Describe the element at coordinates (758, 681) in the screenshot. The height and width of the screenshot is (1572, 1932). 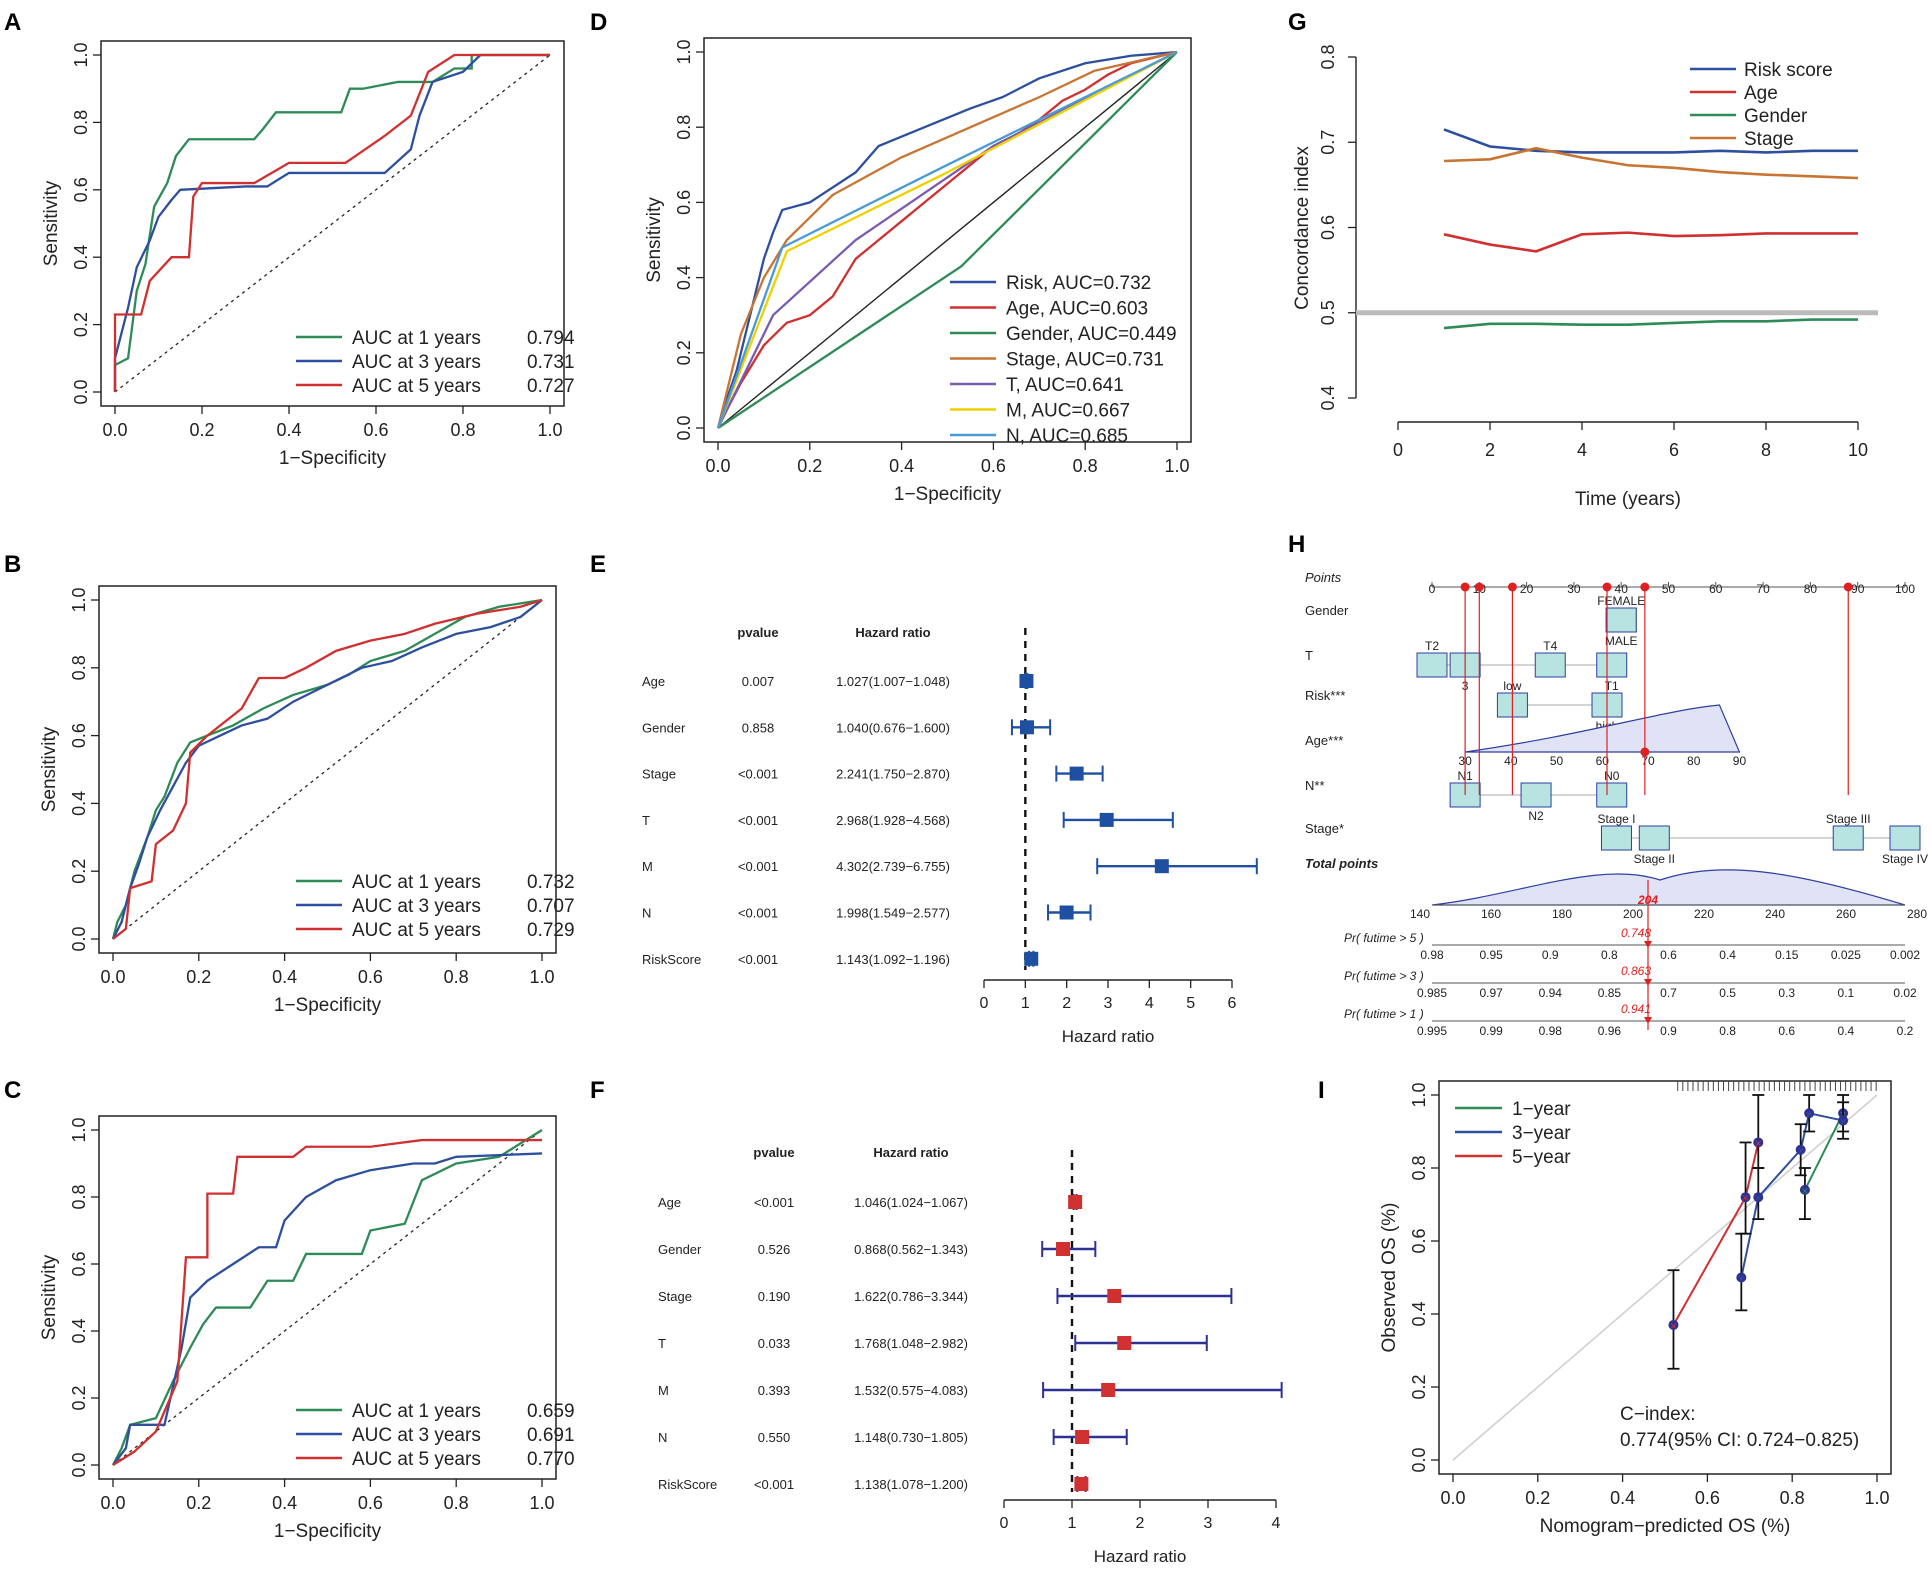
I see `row-pvalue: 0.007` at that location.